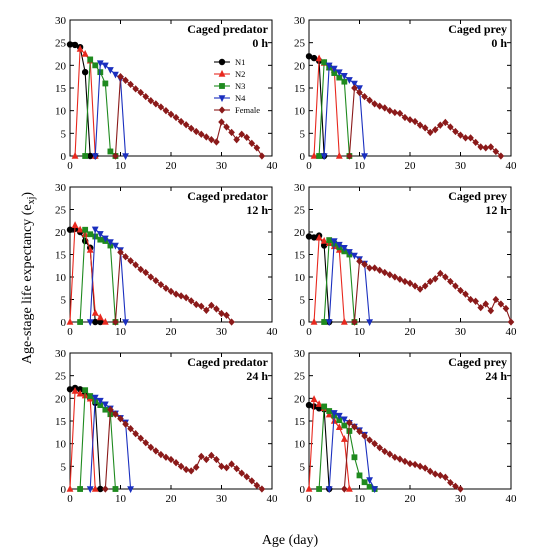  Describe the element at coordinates (300, 89) in the screenshot. I see `y-tick-label: 15` at that location.